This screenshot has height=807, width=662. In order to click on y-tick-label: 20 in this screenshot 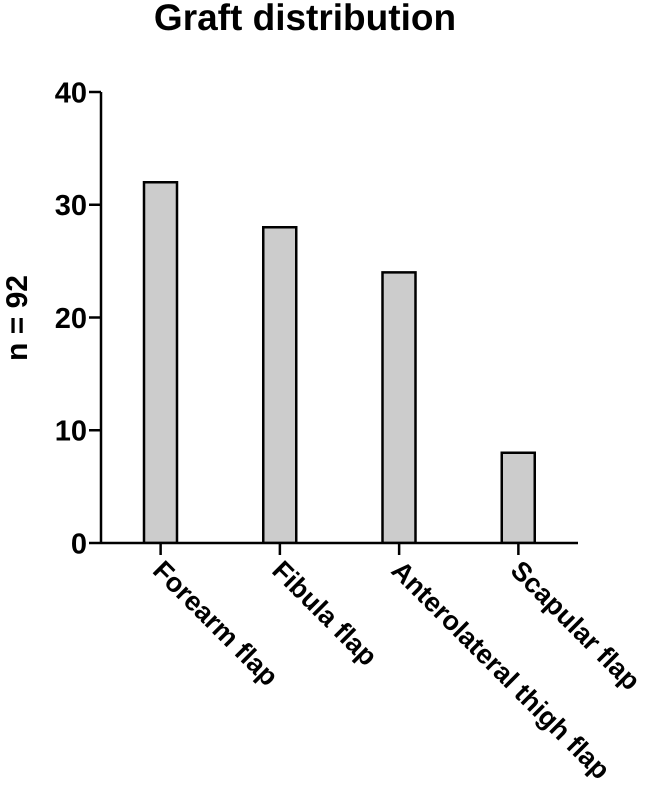, I will do `click(70, 318)`.